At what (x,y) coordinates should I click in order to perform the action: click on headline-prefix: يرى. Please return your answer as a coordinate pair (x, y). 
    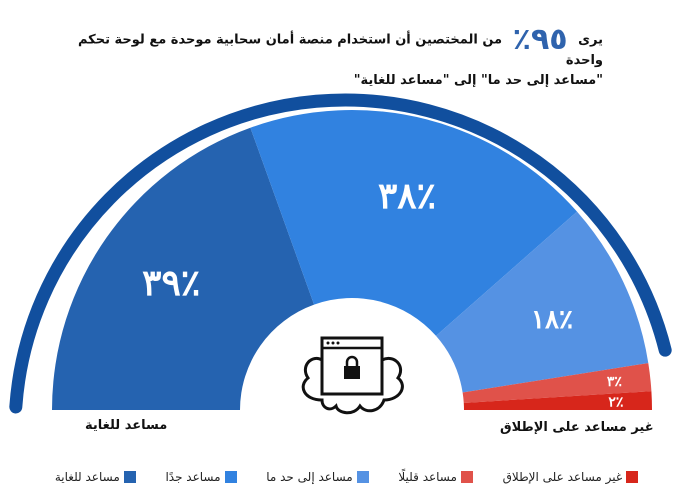
    Looking at the image, I should click on (590, 40).